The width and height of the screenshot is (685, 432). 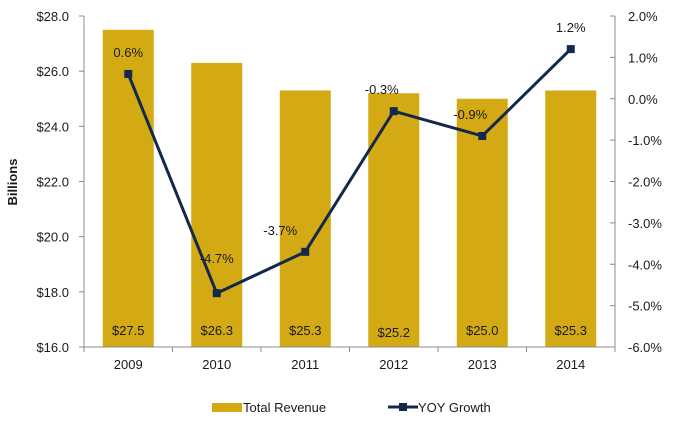 I want to click on yoy-marker-2011, so click(x=305, y=251).